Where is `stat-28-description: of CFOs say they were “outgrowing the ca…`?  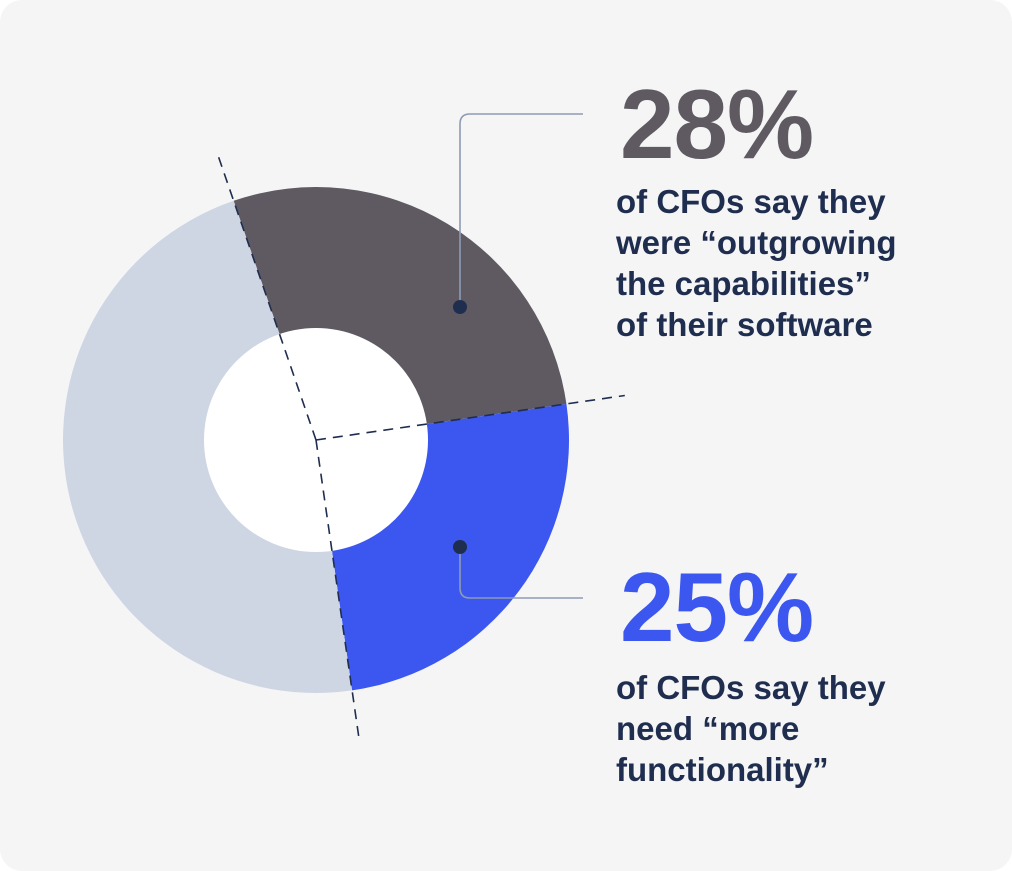
stat-28-description: of CFOs say they were “outgrowing the ca… is located at coordinates (756, 263).